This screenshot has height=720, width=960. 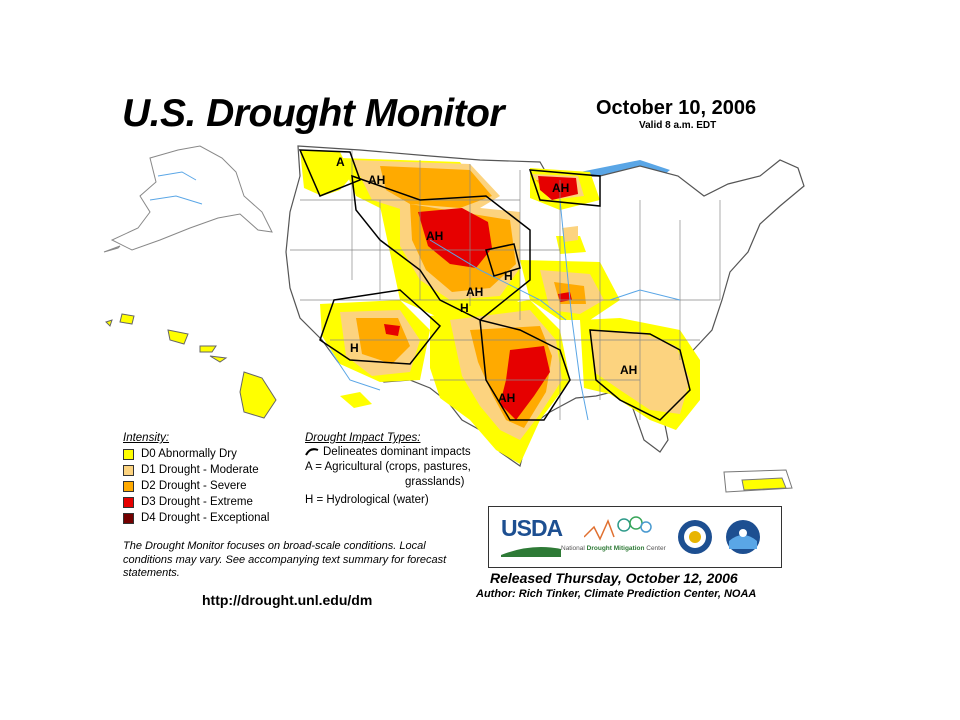 I want to click on legend-item: D3 Drought - Extreme, so click(x=196, y=502).